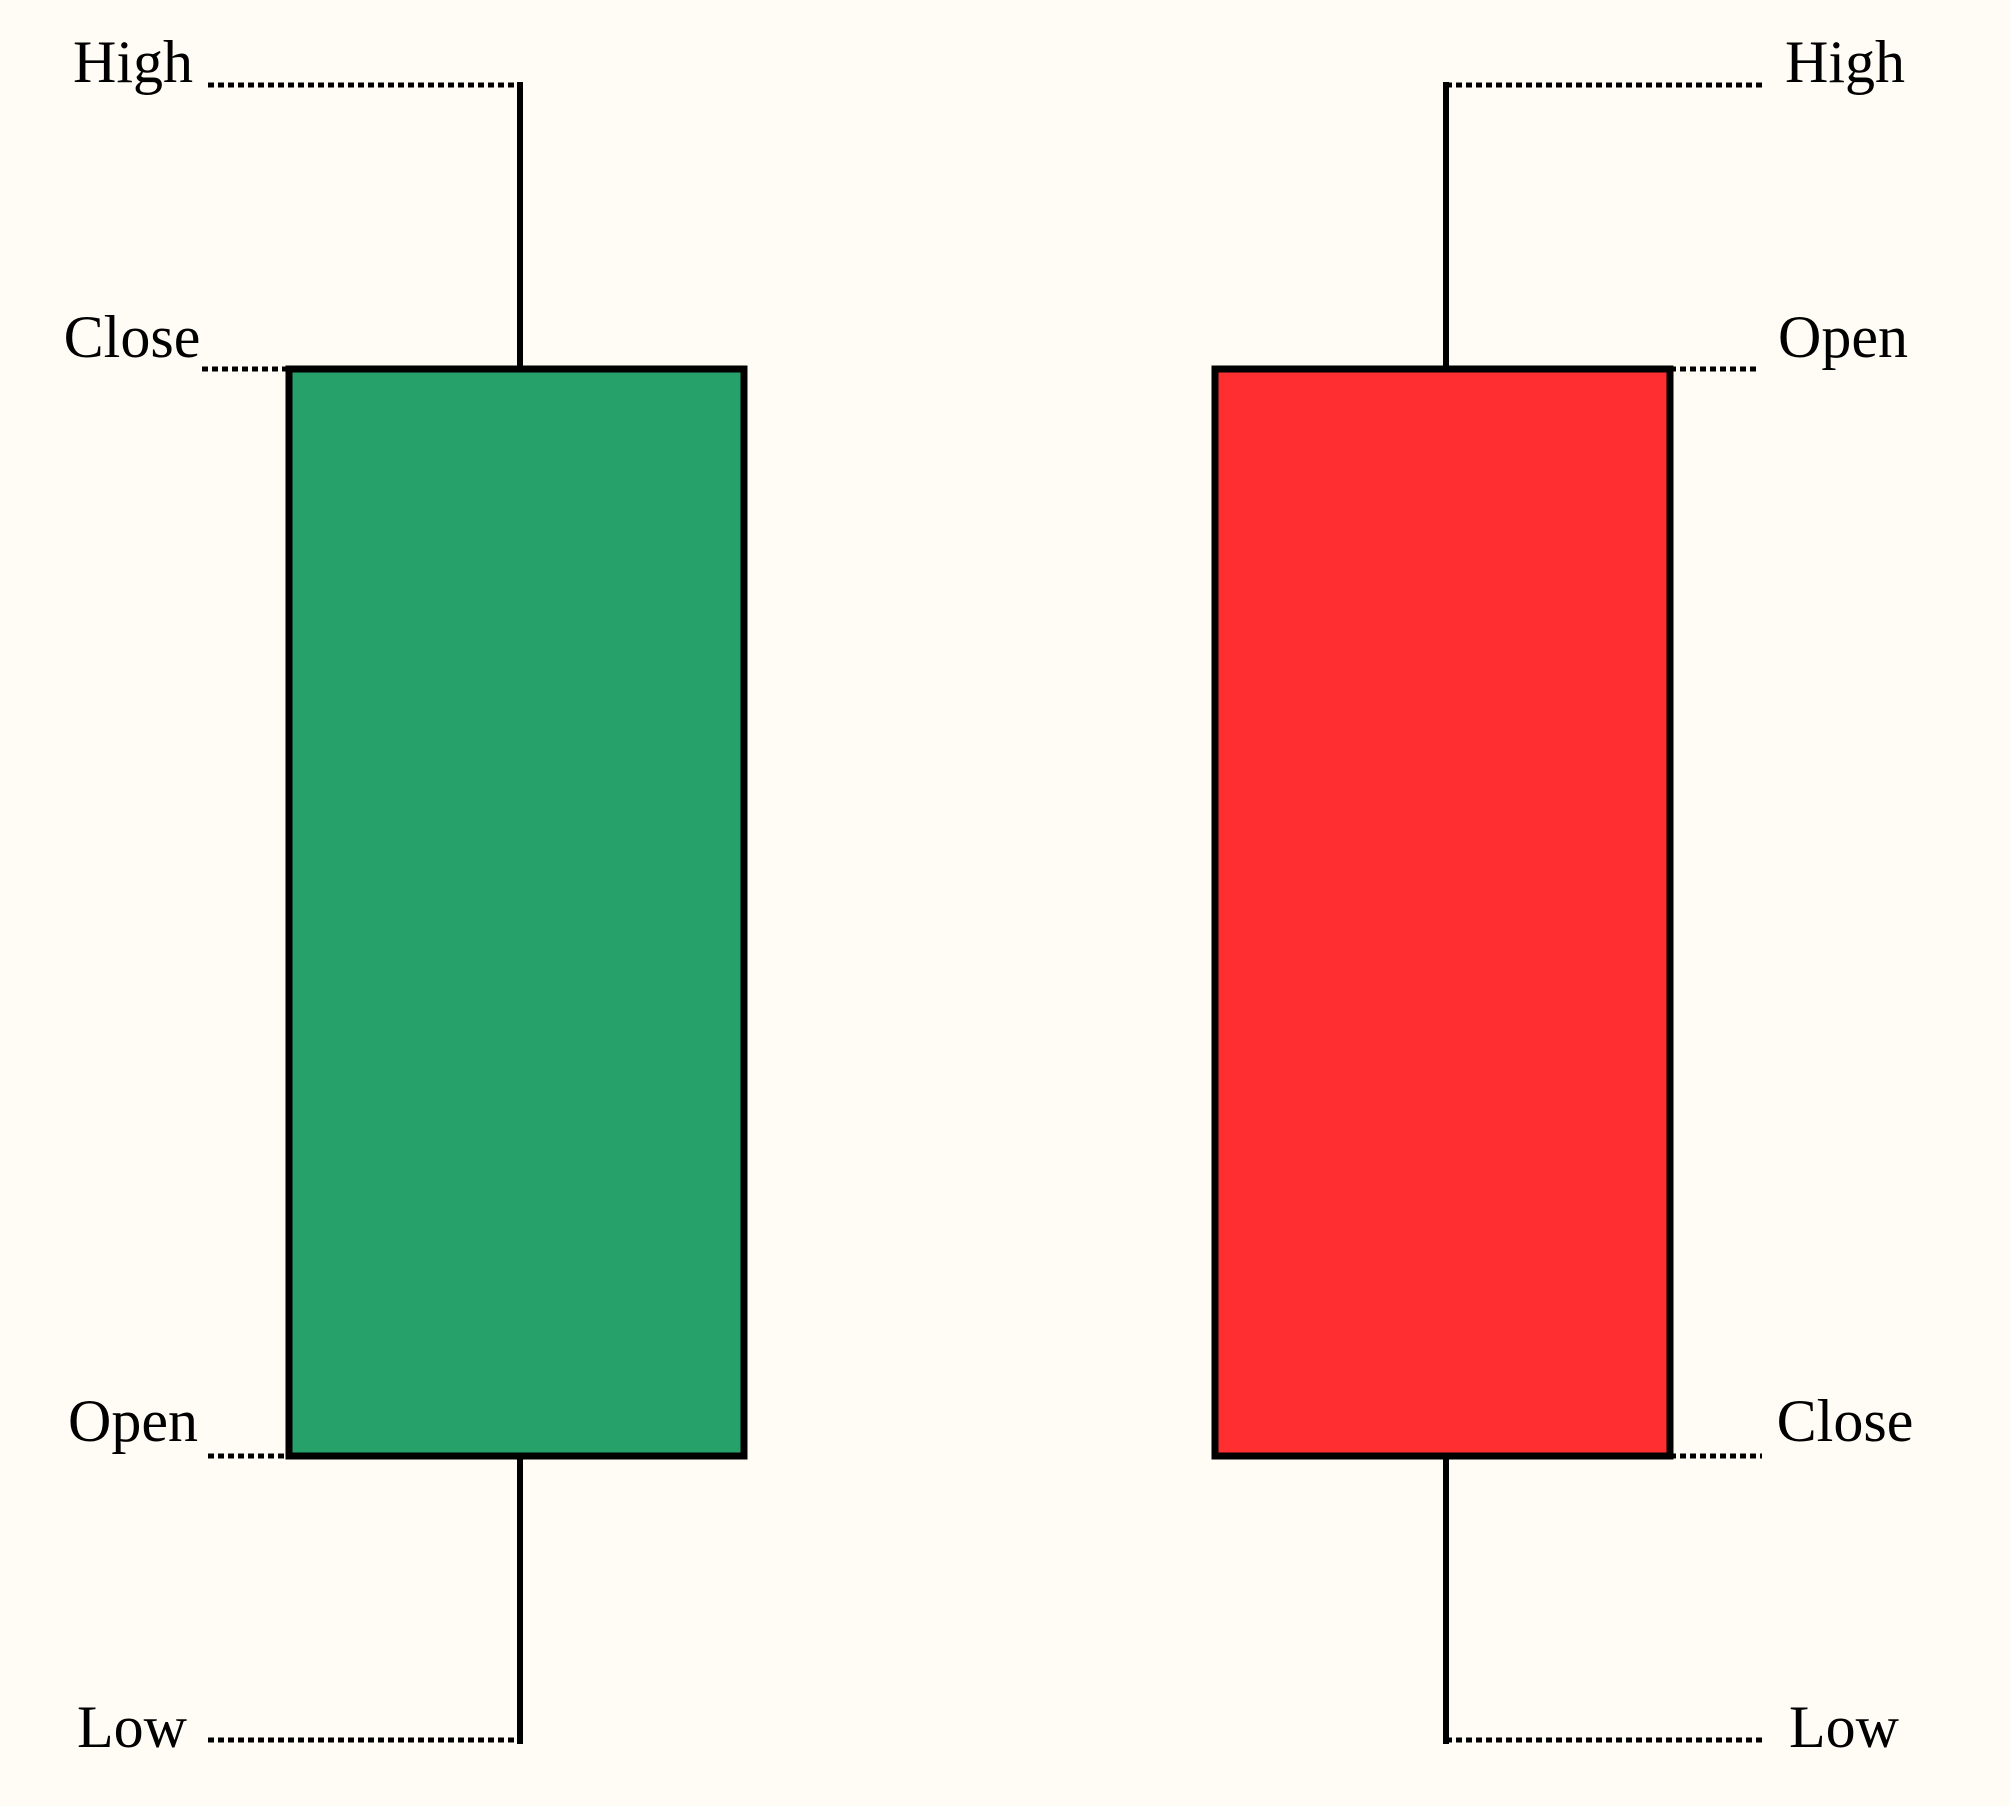  Describe the element at coordinates (133, 1421) in the screenshot. I see `bullish-open-label: Open` at that location.